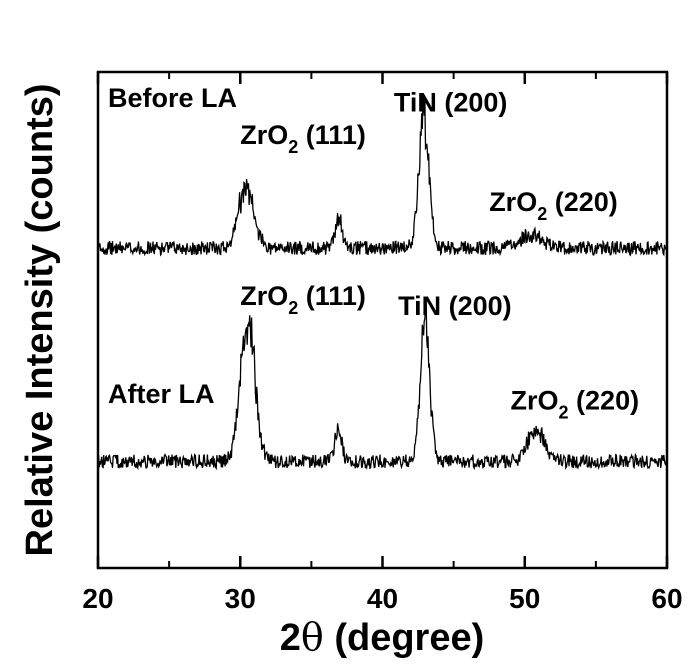 The height and width of the screenshot is (666, 691). I want to click on x-axis-label-main: 2, so click(290, 638).